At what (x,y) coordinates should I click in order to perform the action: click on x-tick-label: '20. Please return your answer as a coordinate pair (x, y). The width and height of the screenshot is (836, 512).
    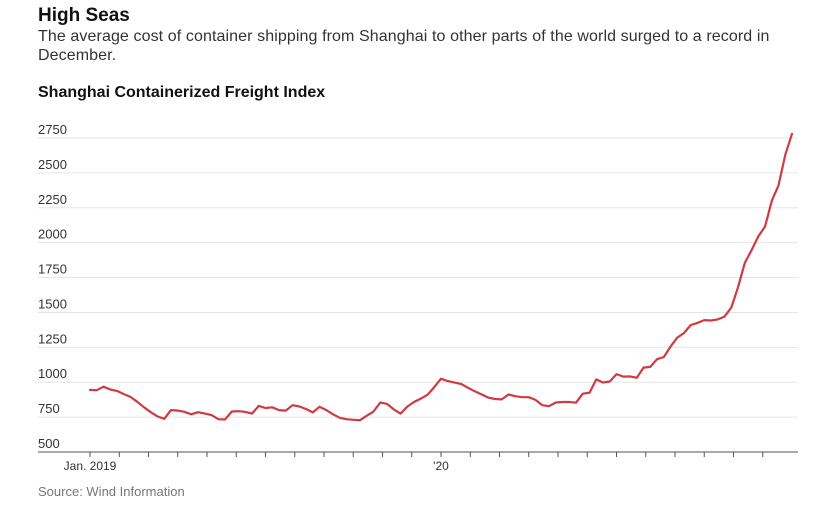
    Looking at the image, I should click on (441, 466).